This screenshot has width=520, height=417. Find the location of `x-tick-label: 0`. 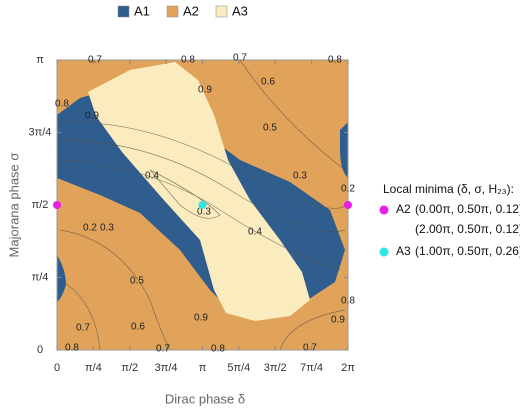

x-tick-label: 0 is located at coordinates (57, 368).